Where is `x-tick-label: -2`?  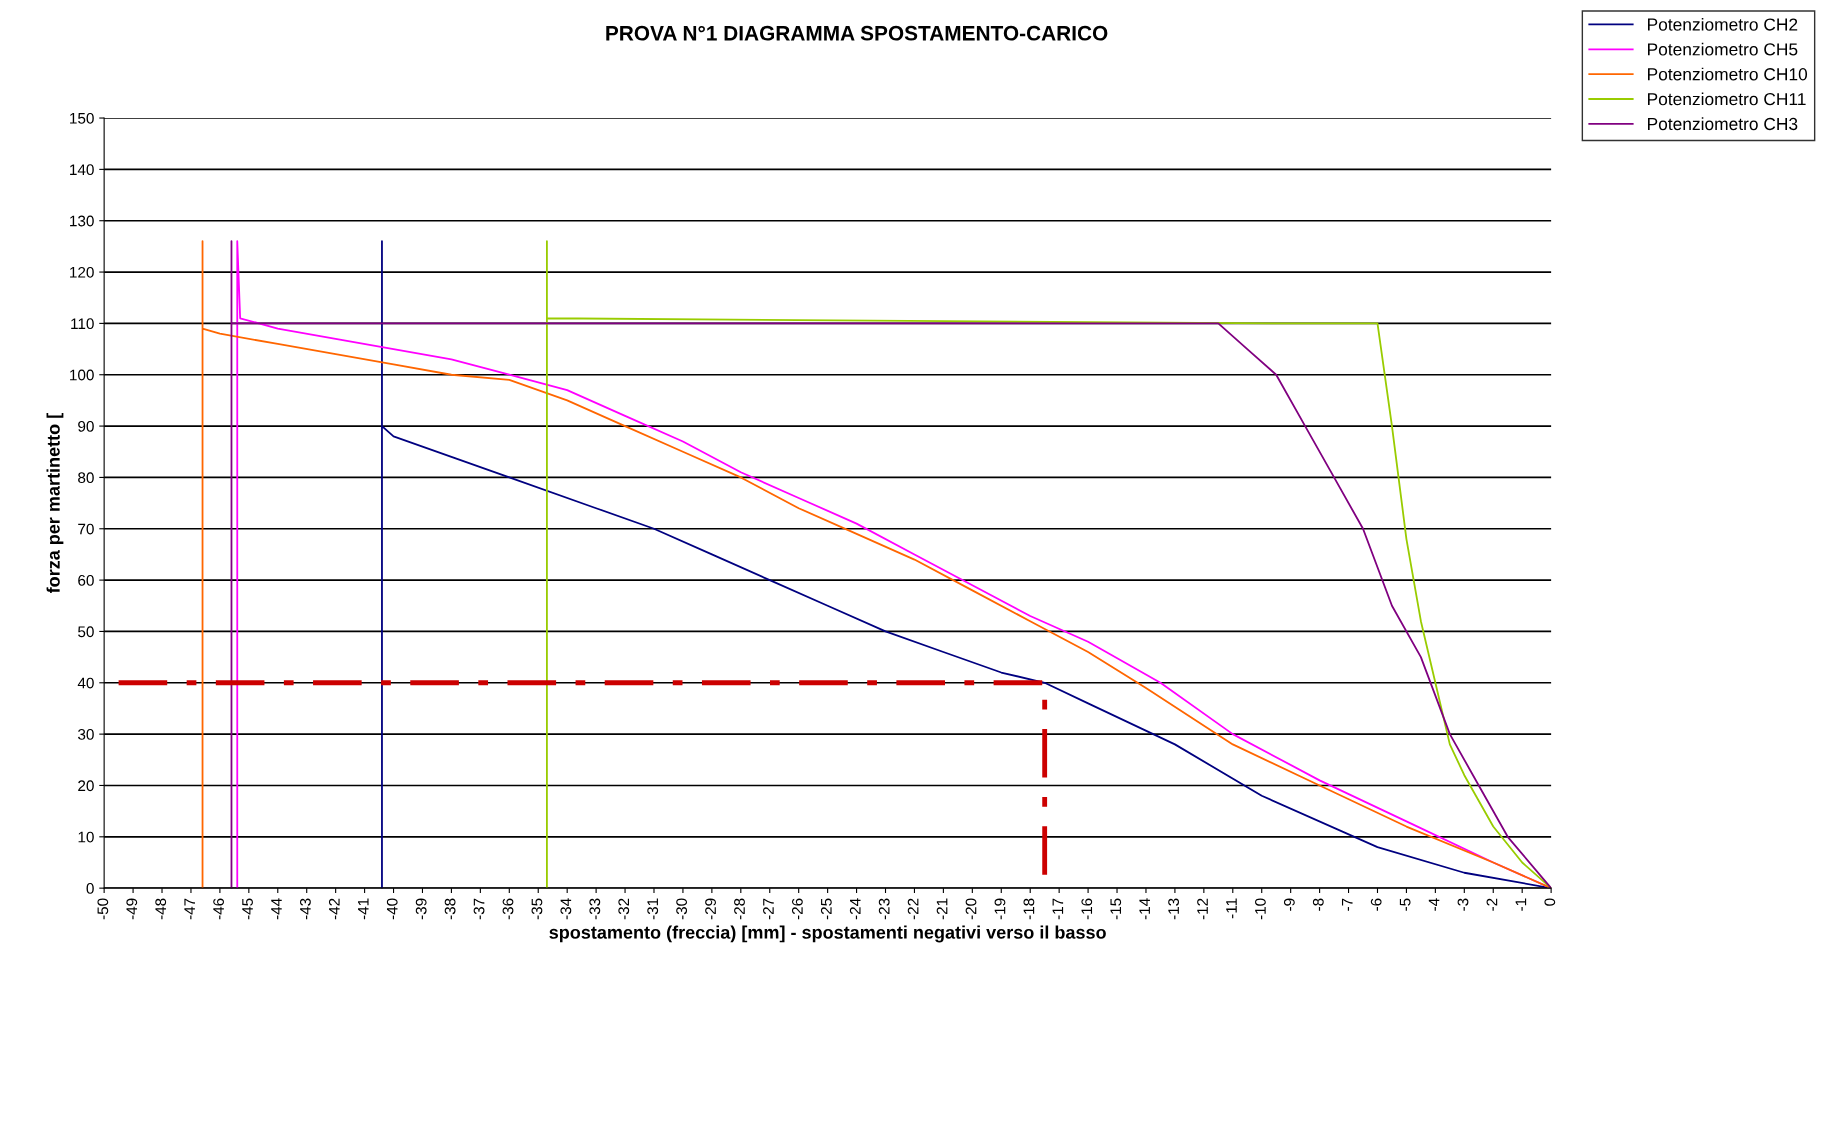
x-tick-label: -2 is located at coordinates (1492, 904).